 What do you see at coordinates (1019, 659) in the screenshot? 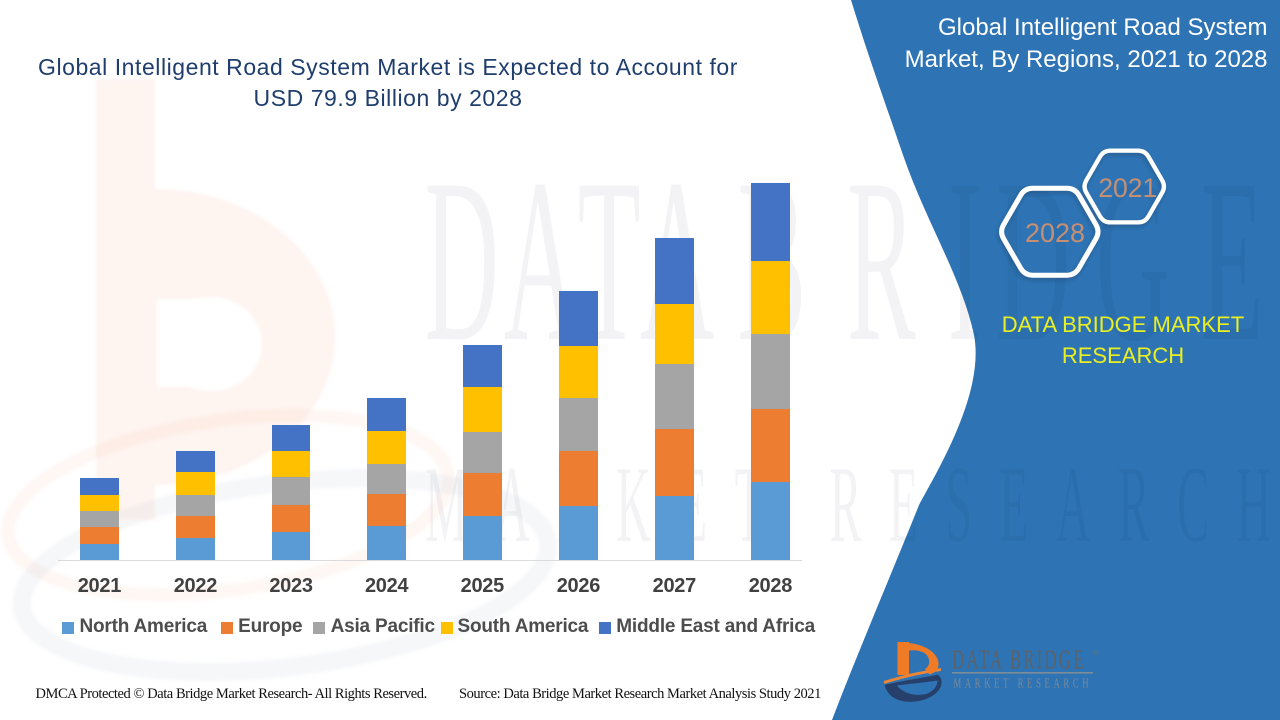
I see `svg-text: DATA BRIDGE` at bounding box center [1019, 659].